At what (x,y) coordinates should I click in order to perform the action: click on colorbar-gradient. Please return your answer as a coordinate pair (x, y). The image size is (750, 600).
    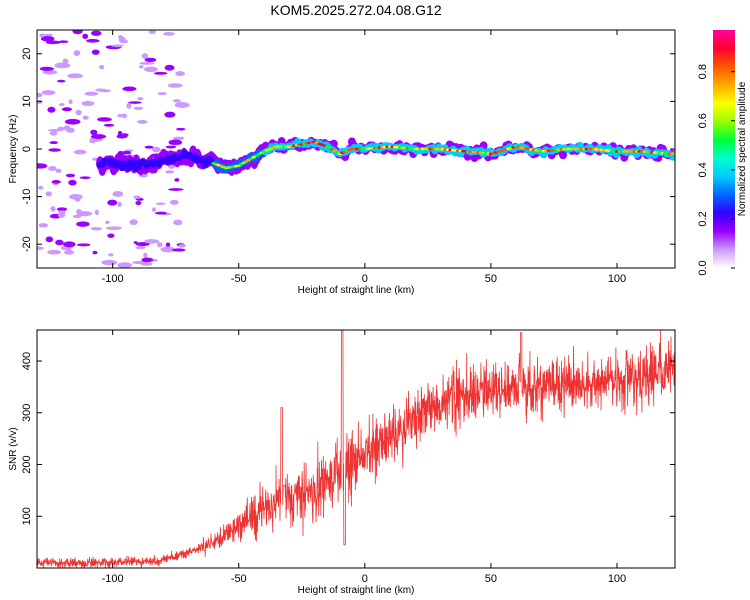
    Looking at the image, I should click on (724, 149).